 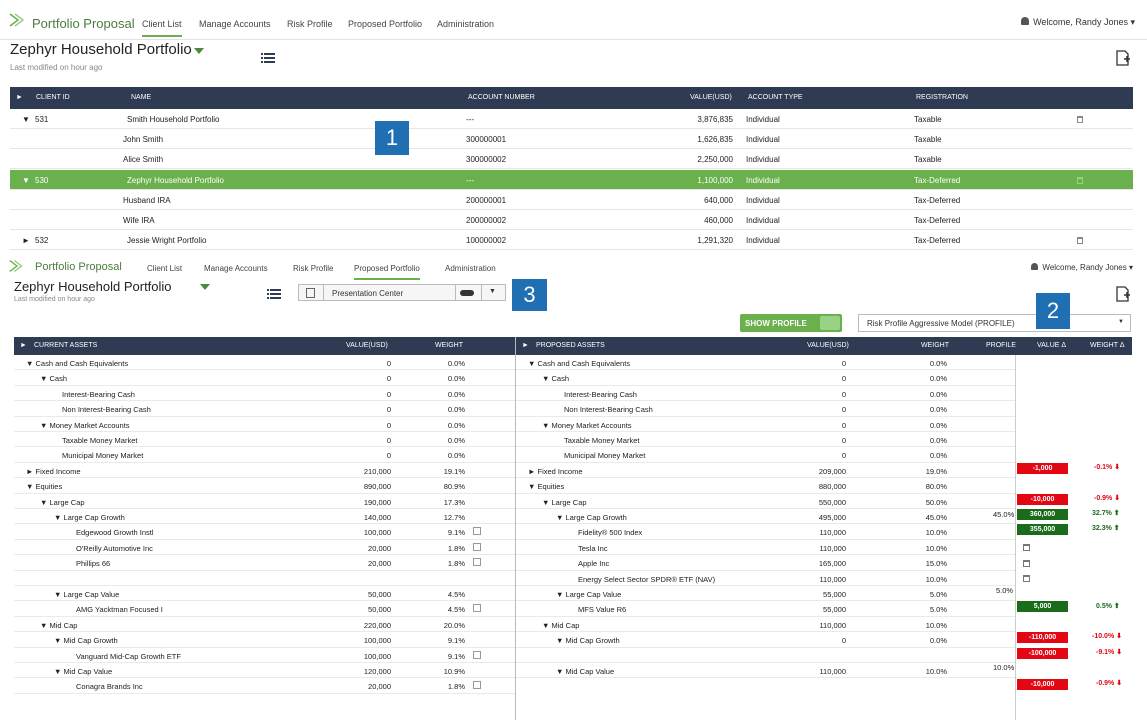 I want to click on table-row: Apple Inc 165,000 15.0%, so click(x=765, y=563).